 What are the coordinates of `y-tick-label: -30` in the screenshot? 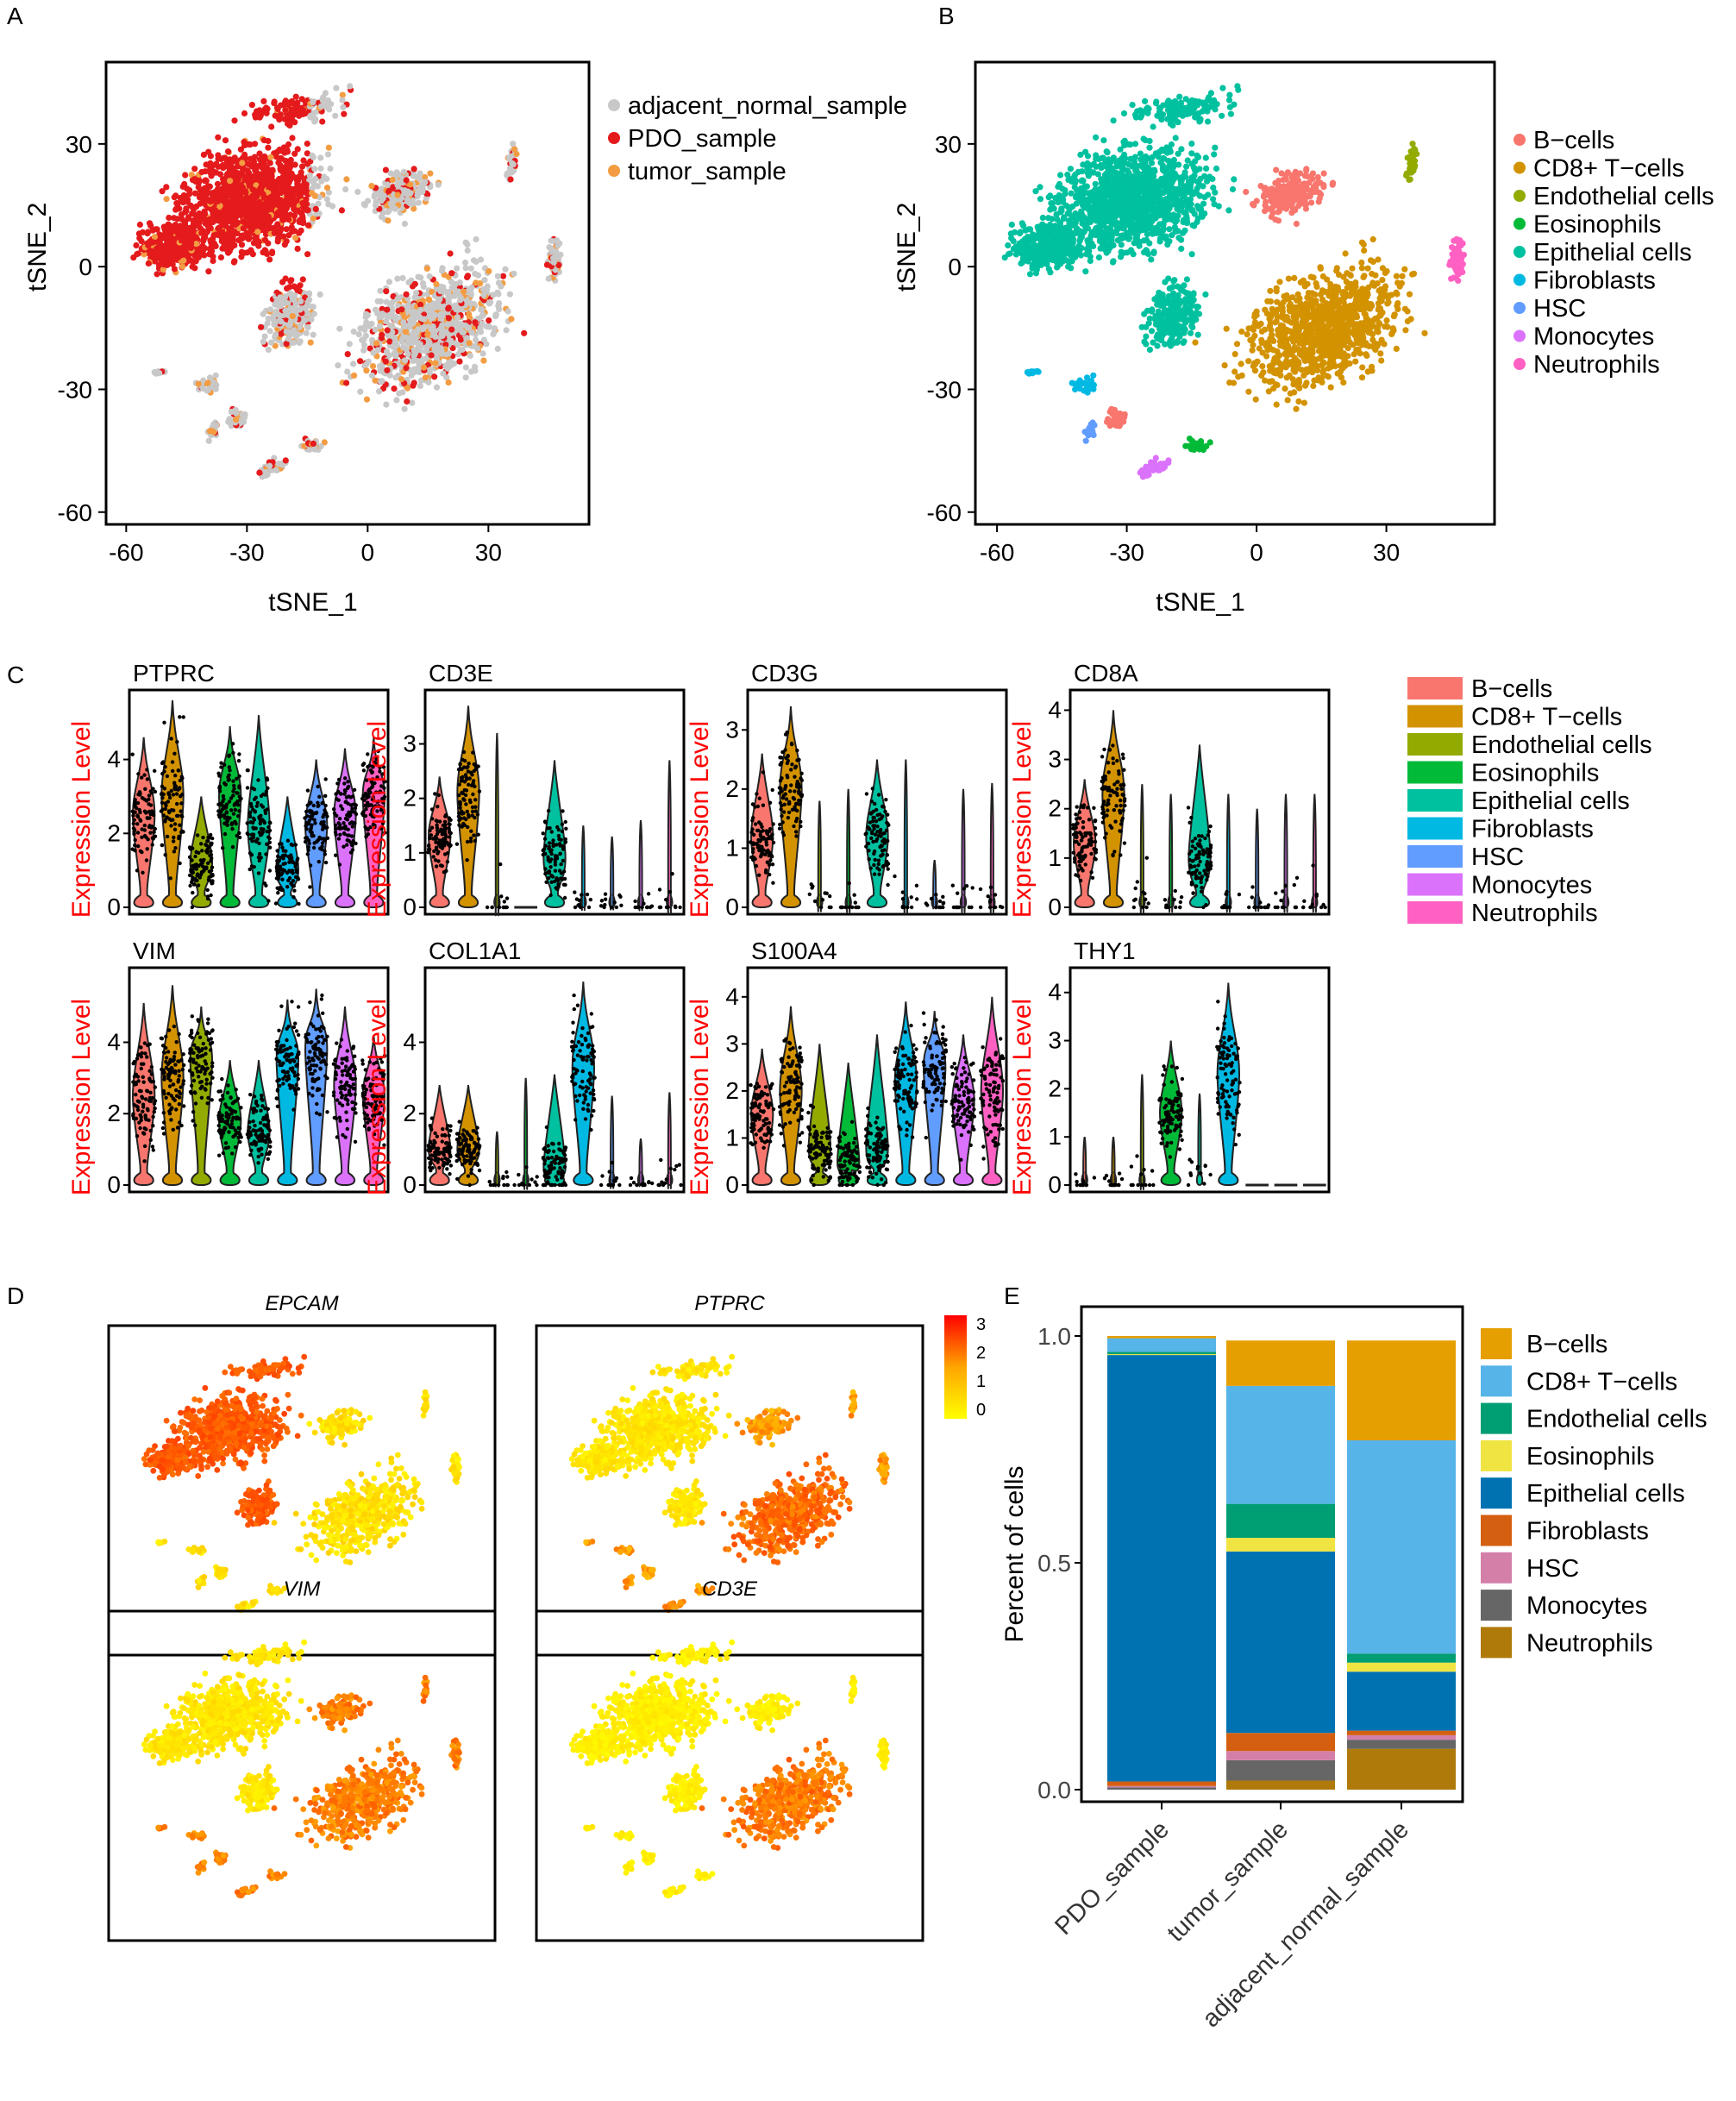 It's located at (75, 390).